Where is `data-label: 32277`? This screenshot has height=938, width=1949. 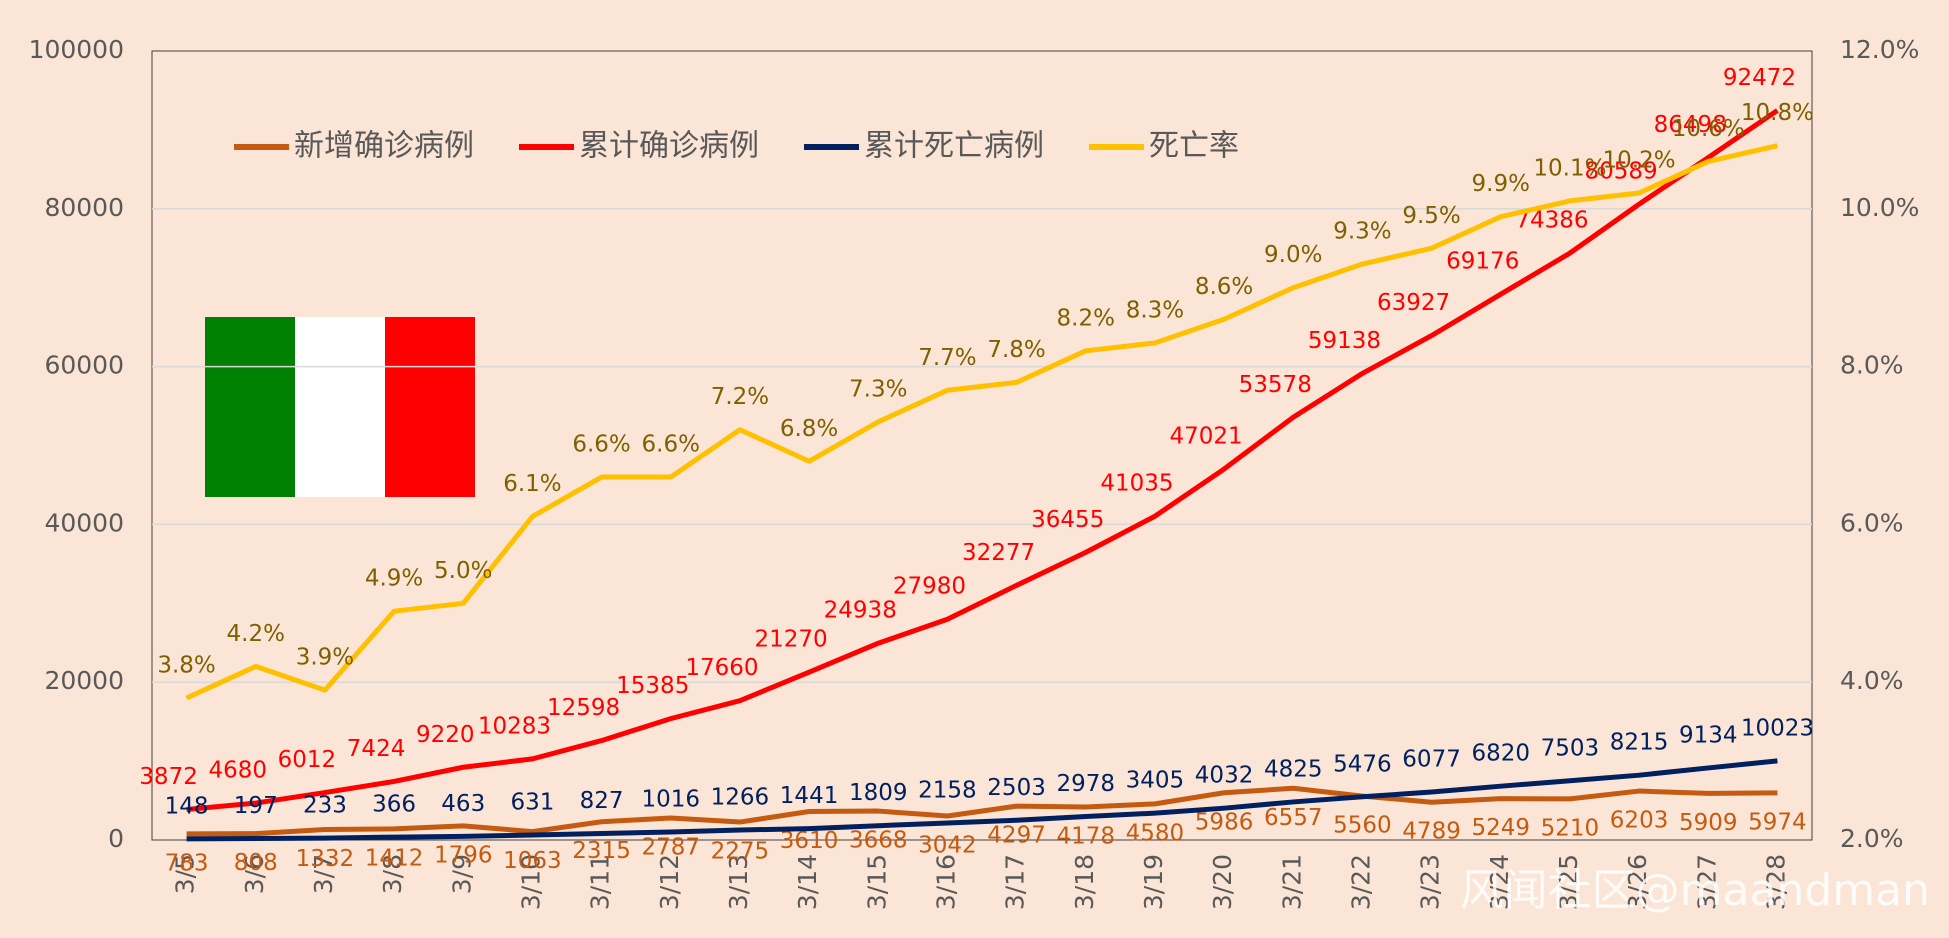
data-label: 32277 is located at coordinates (998, 553).